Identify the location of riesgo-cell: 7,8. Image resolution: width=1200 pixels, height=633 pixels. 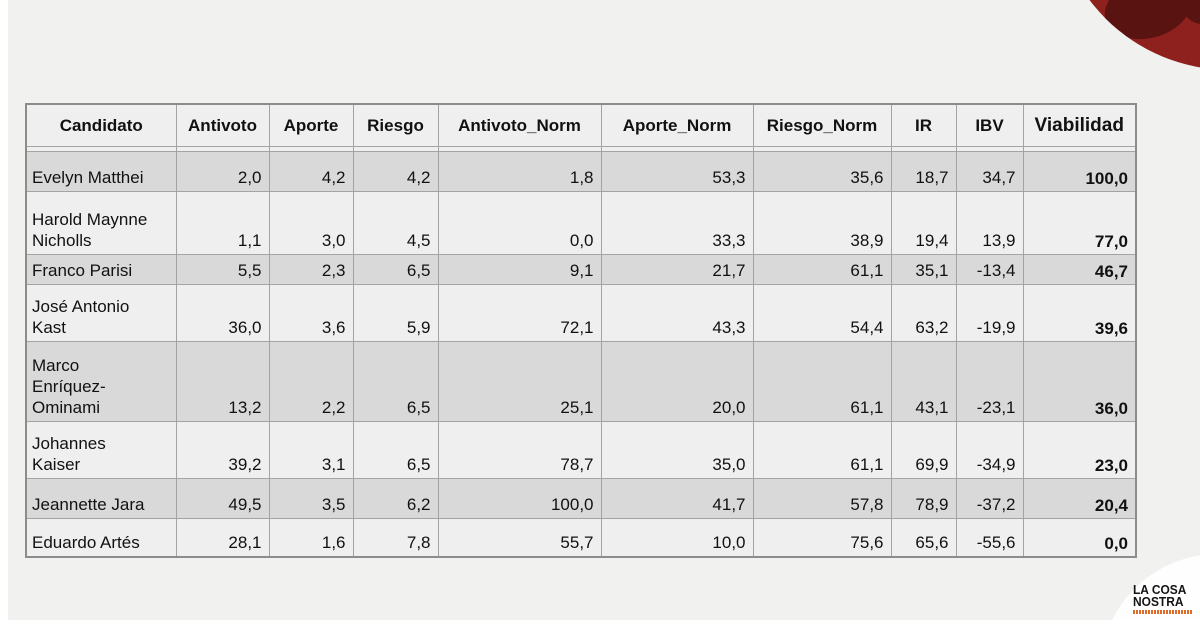
(395, 537).